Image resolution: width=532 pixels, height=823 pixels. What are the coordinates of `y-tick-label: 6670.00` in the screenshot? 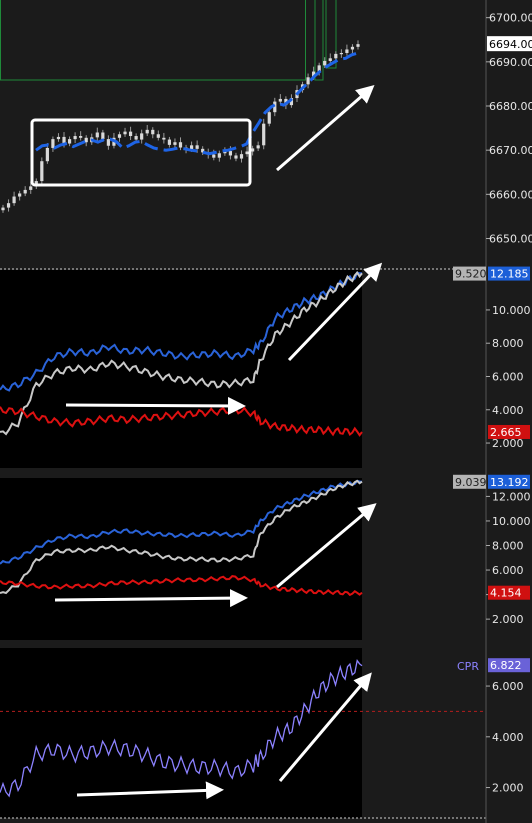 It's located at (510, 150).